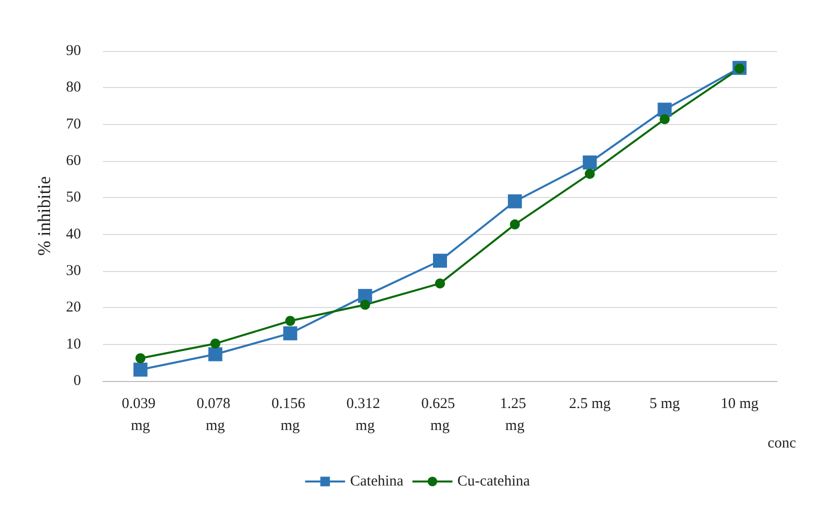  I want to click on x-tick-label: 0.039 mg, so click(141, 415).